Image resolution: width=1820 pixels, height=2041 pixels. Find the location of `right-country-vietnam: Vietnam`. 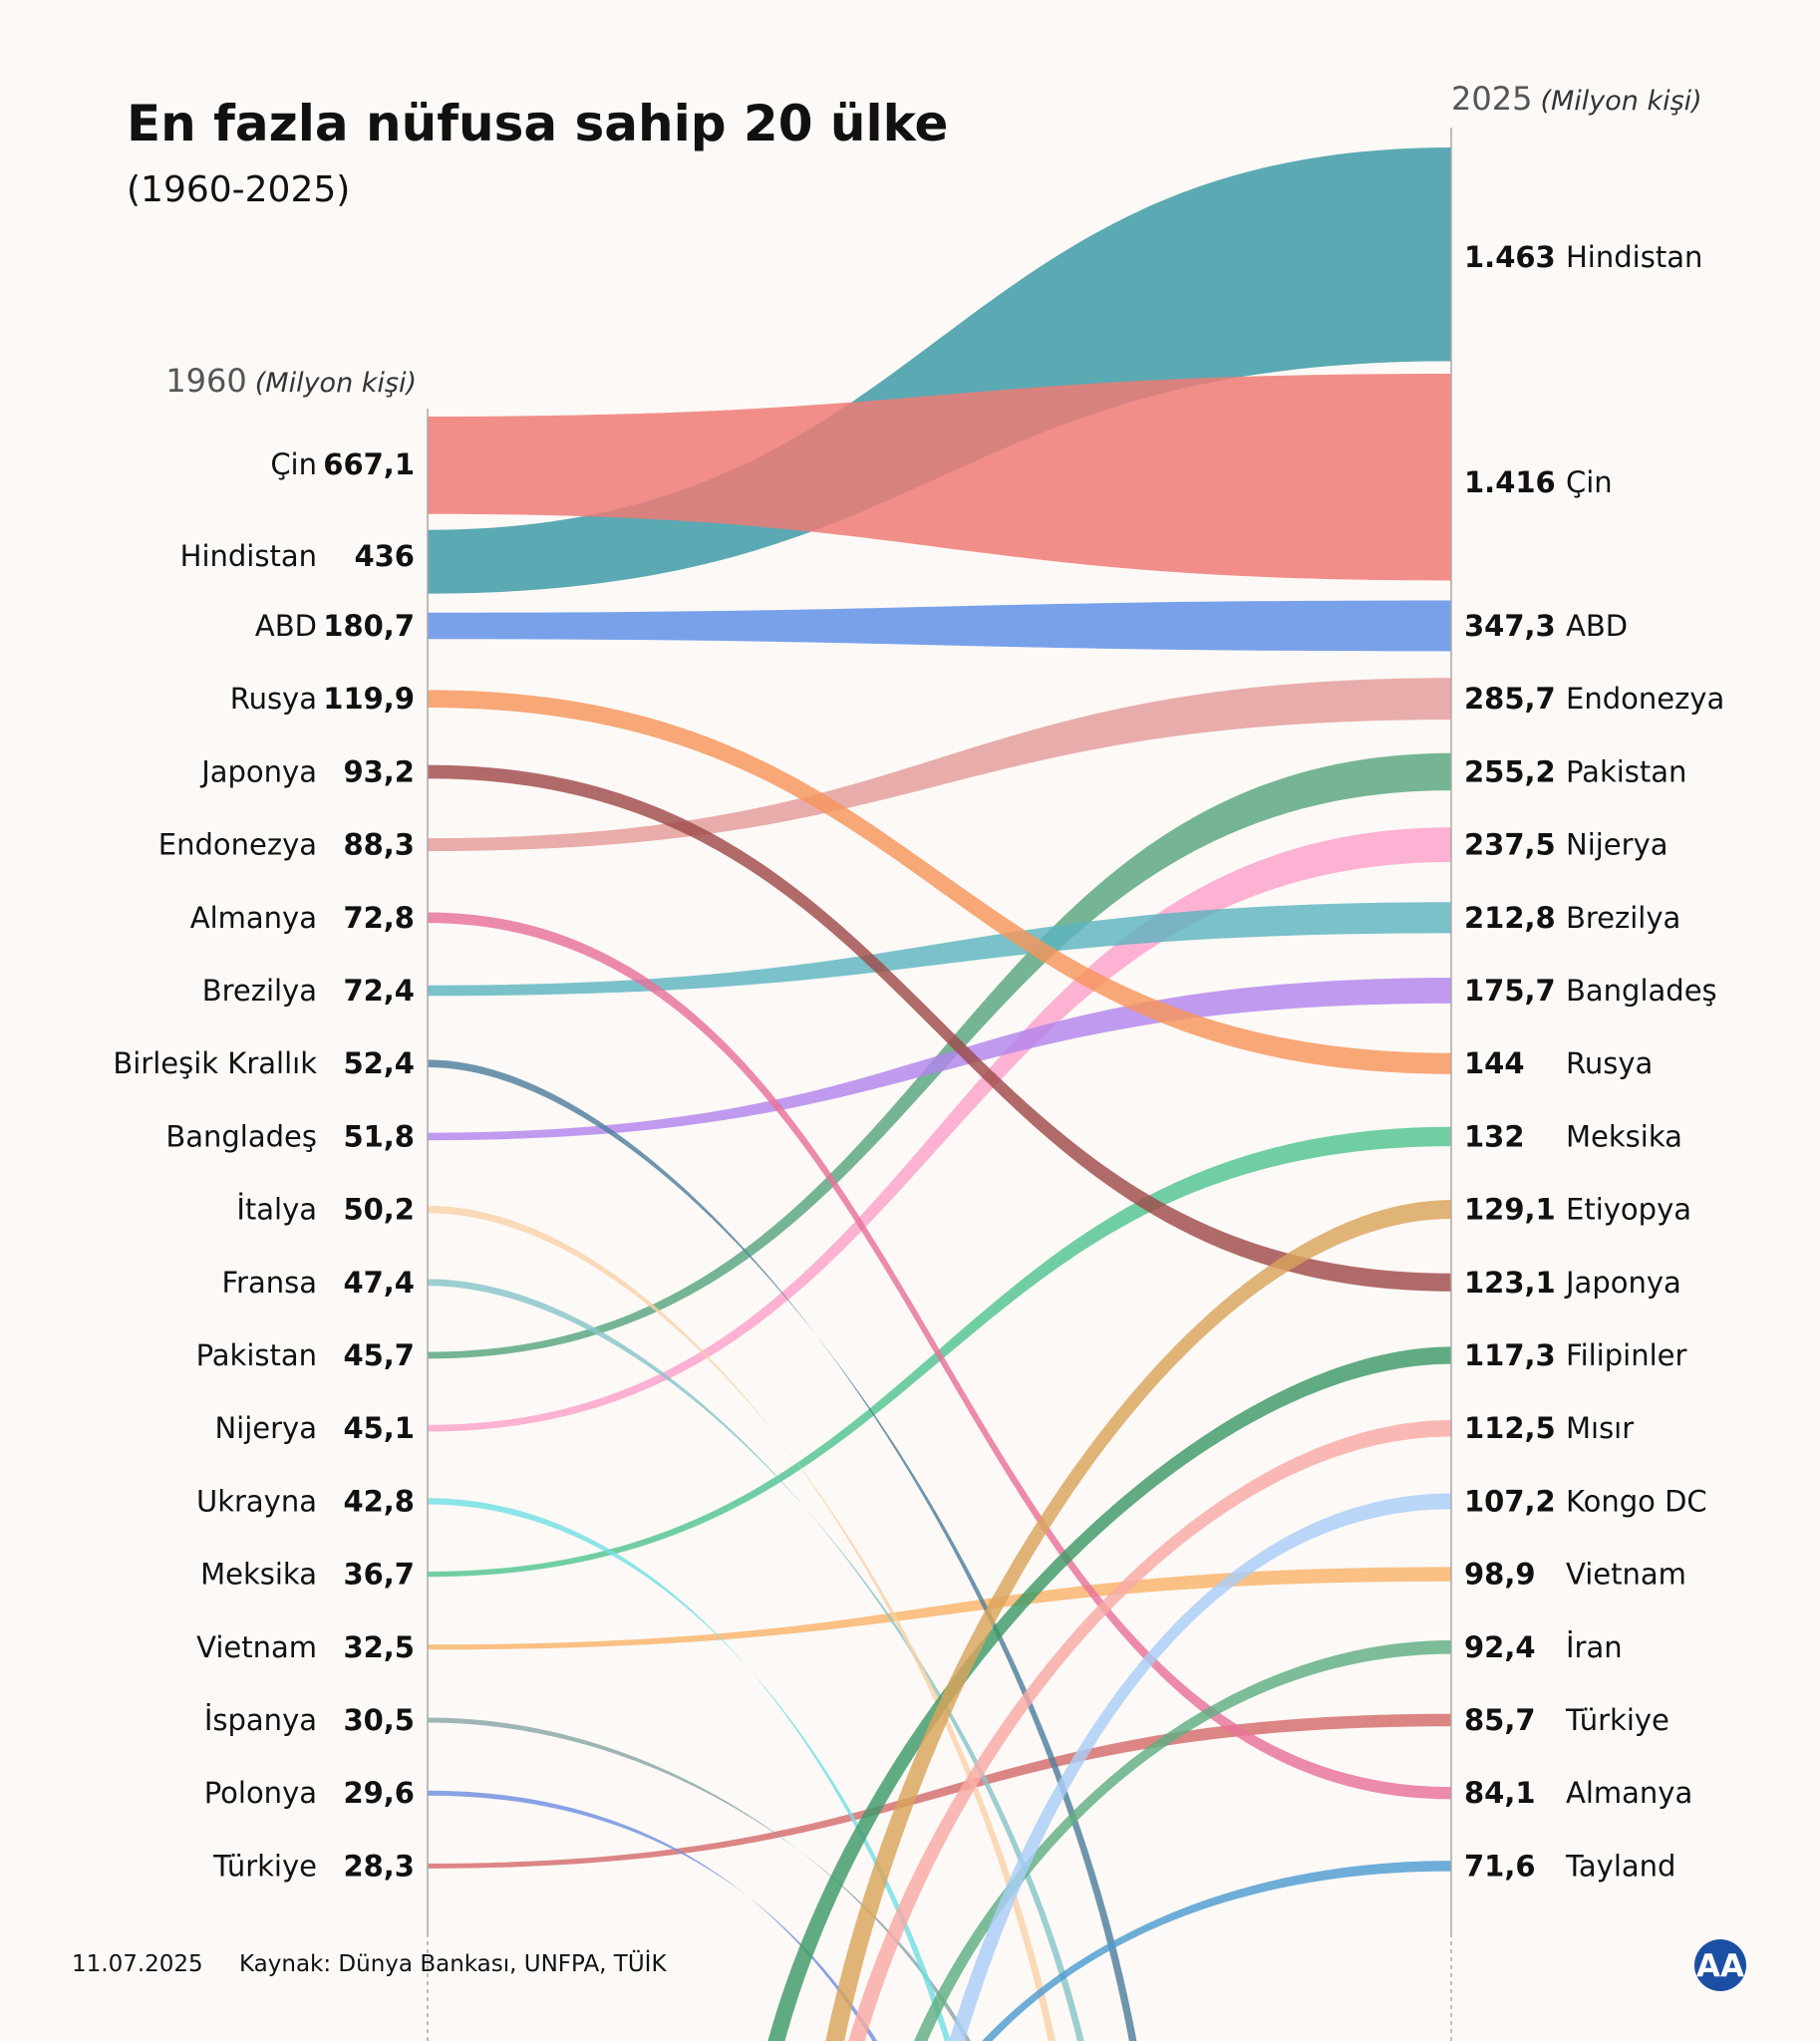

right-country-vietnam: Vietnam is located at coordinates (1626, 1575).